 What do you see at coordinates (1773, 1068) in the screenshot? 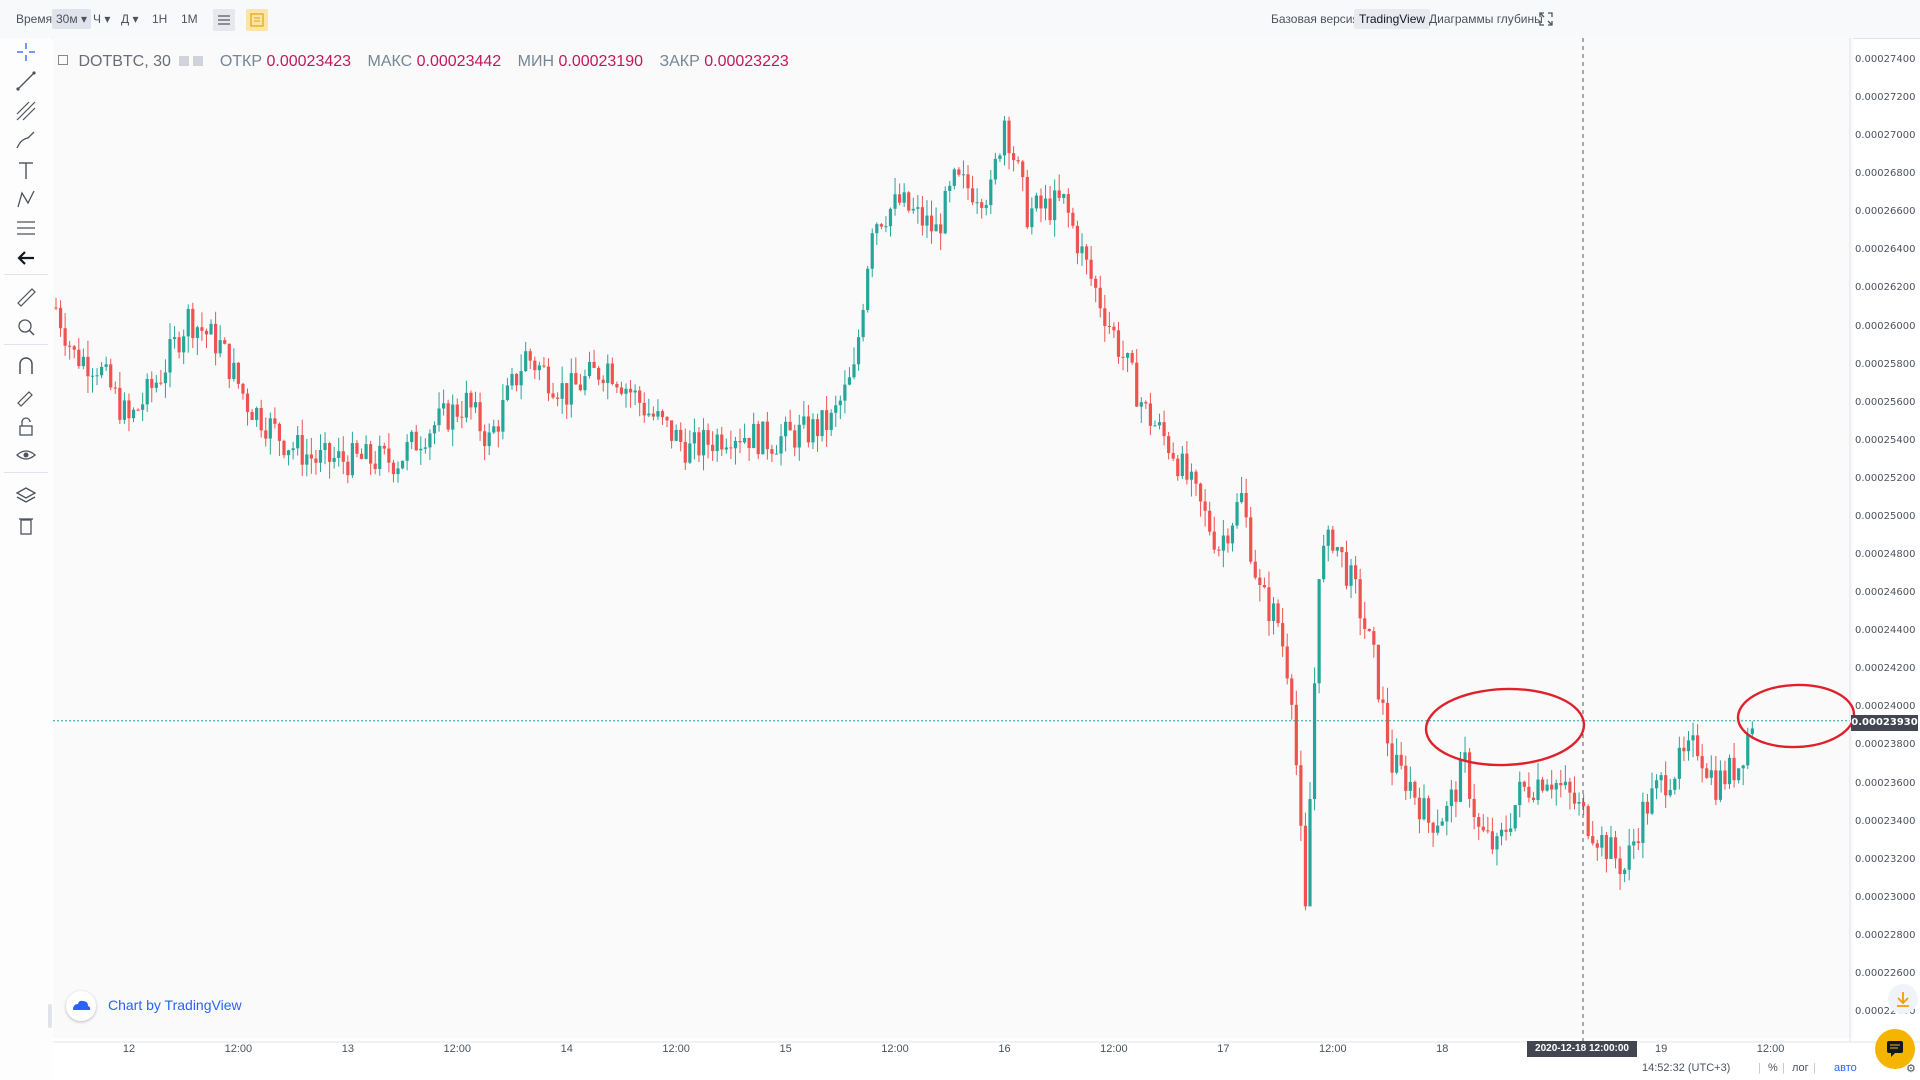
I see `percent-toggle: %` at bounding box center [1773, 1068].